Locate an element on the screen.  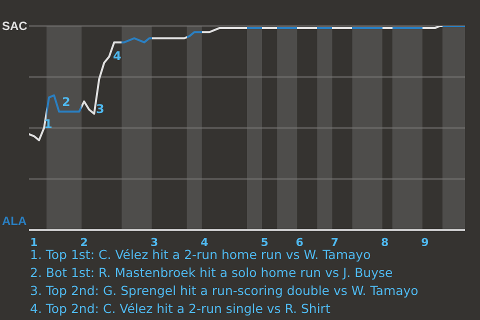
text: 3. Top 2nd: G. Sprengel hit a run-scoring double vs W. Tamayo is located at coordinates (224, 291).